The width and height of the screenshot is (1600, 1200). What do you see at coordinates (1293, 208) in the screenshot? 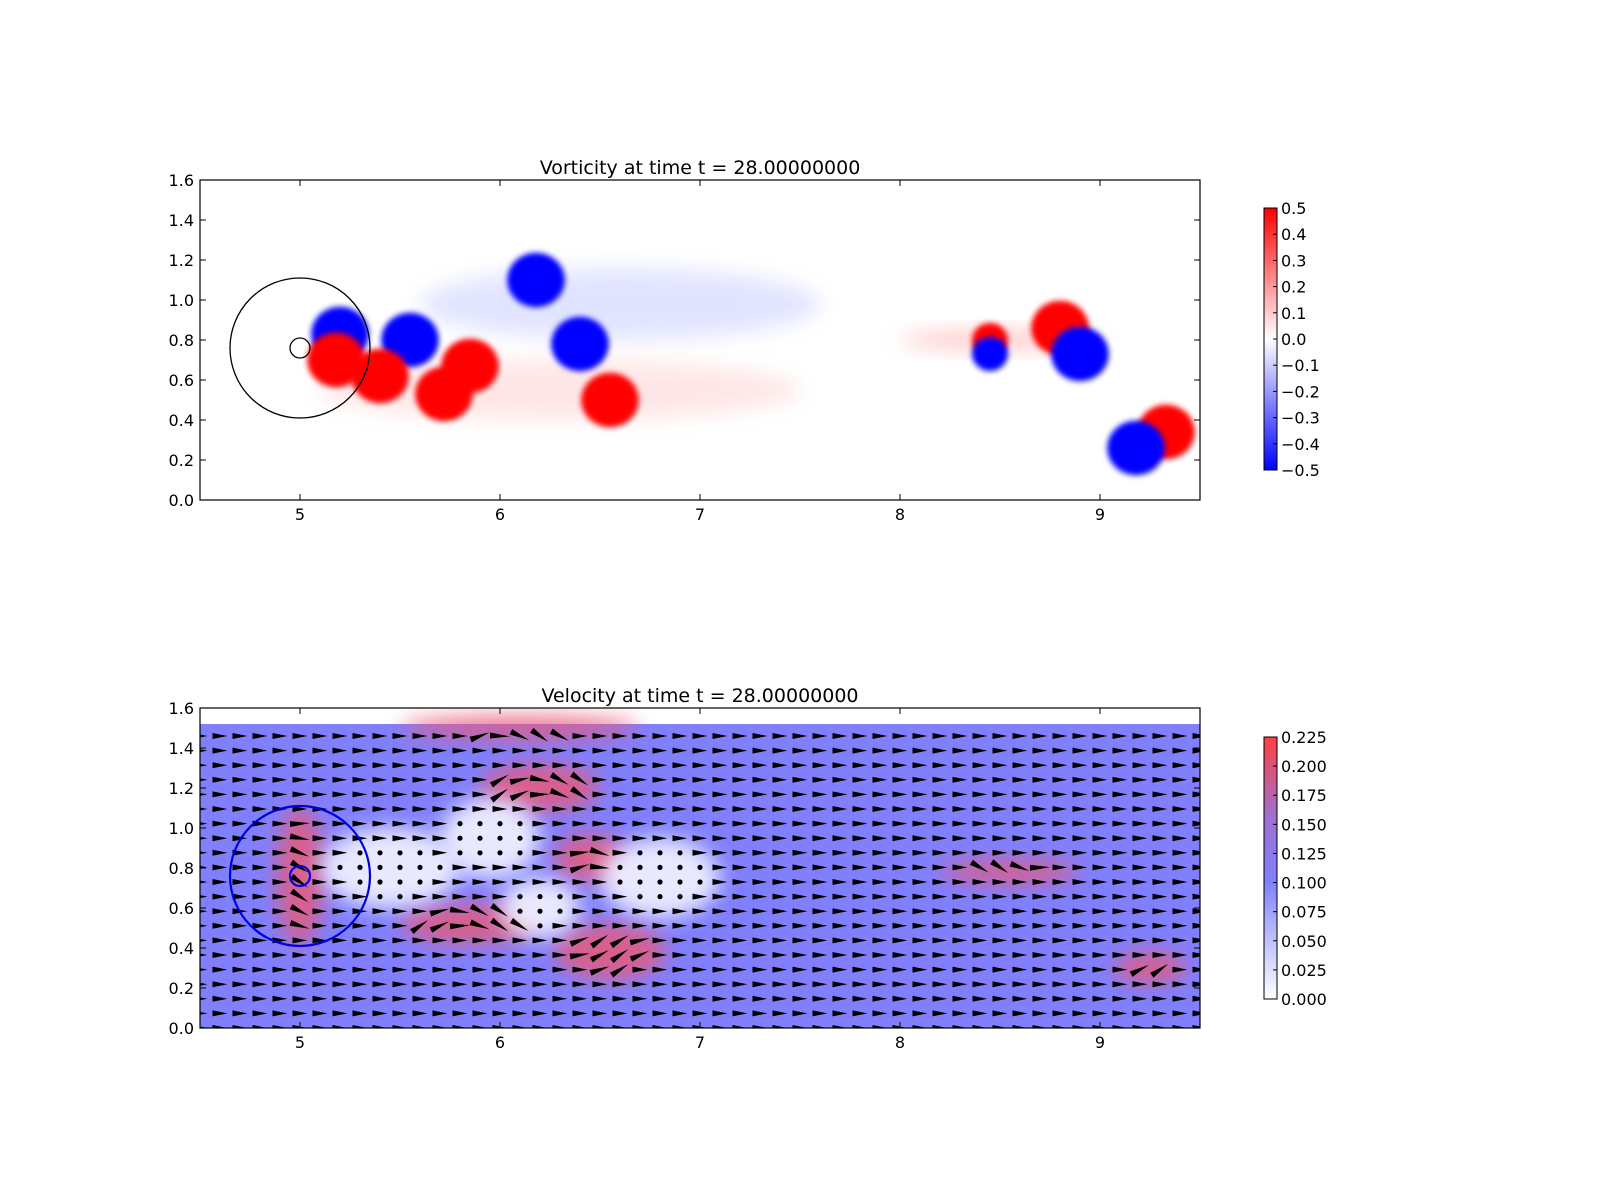
I see `colorbar-tick-label: 0.5` at bounding box center [1293, 208].